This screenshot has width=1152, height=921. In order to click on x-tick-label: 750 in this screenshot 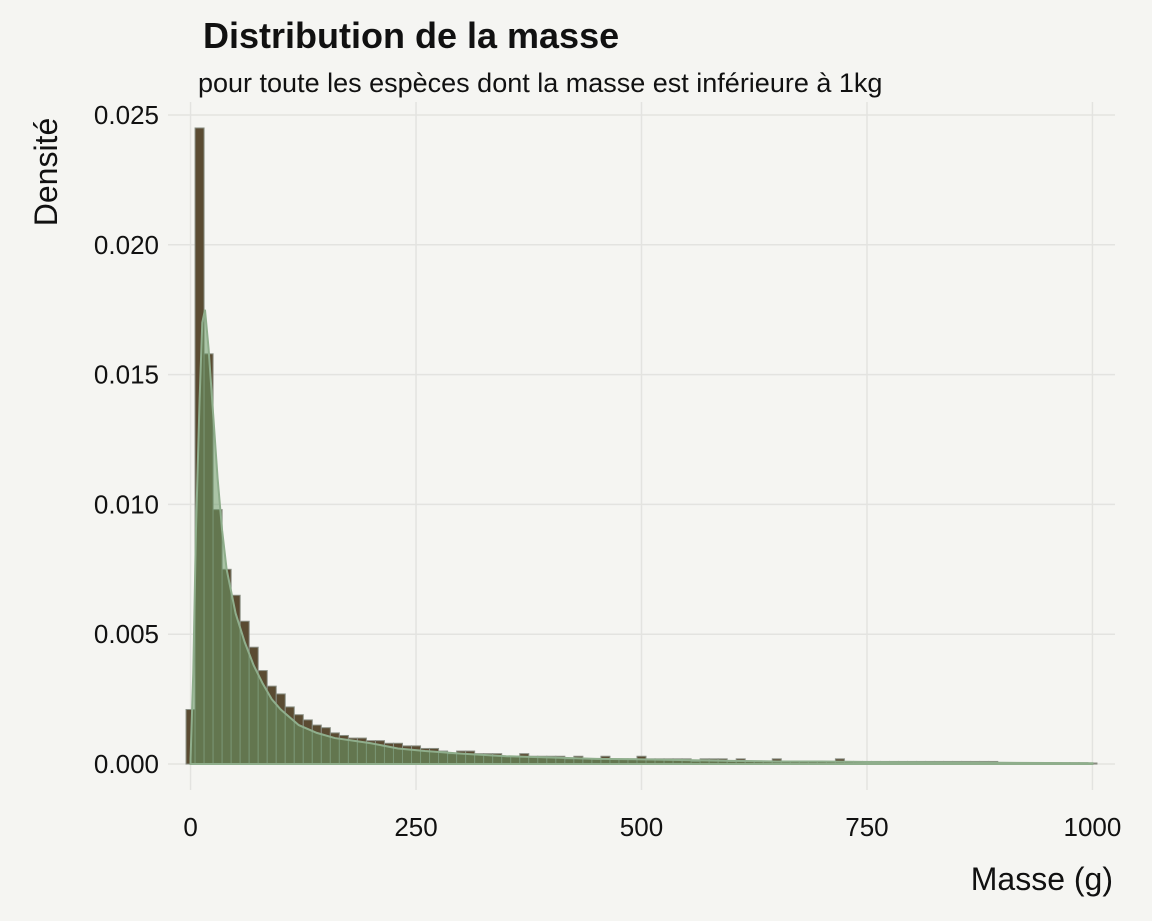, I will do `click(866, 827)`.